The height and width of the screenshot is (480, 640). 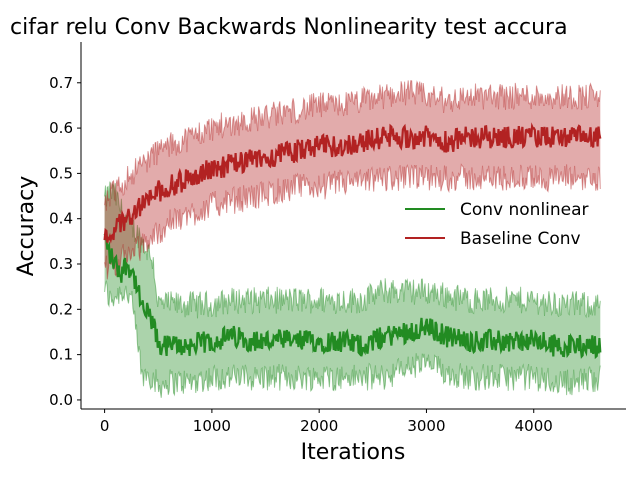 What do you see at coordinates (426, 426) in the screenshot?
I see `x-tick-label: 3000` at bounding box center [426, 426].